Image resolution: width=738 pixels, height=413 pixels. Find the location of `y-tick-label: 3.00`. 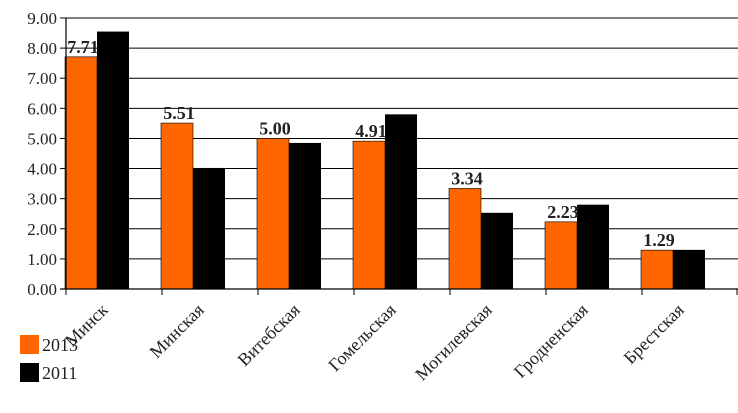

y-tick-label: 3.00 is located at coordinates (42, 199).